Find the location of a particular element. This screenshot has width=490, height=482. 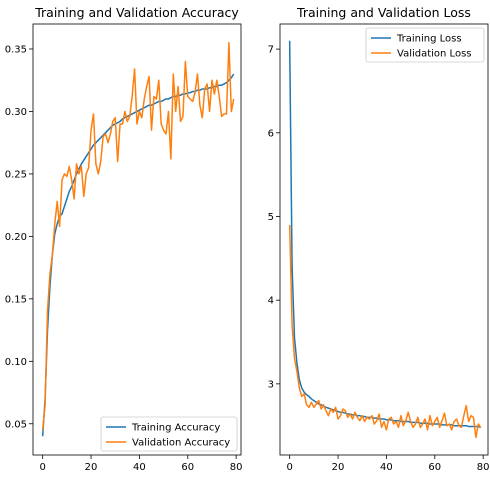

loss-legend-box is located at coordinates (425, 45).